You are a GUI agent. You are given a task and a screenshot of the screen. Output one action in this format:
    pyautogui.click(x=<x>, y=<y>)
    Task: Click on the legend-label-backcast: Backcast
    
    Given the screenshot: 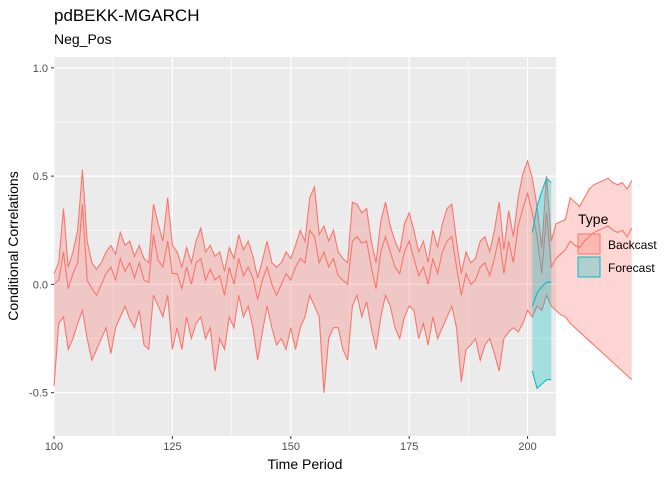 What is the action you would take?
    pyautogui.click(x=632, y=245)
    